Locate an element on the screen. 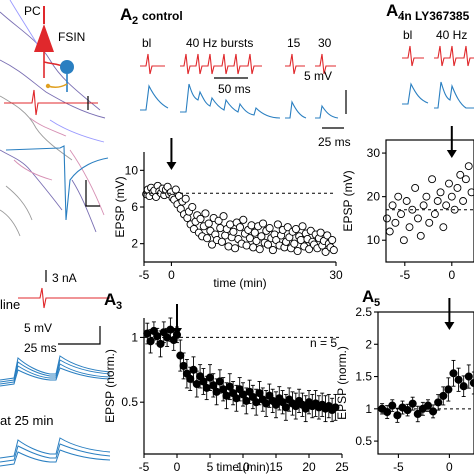  a4-axes-box is located at coordinates (429, 201).